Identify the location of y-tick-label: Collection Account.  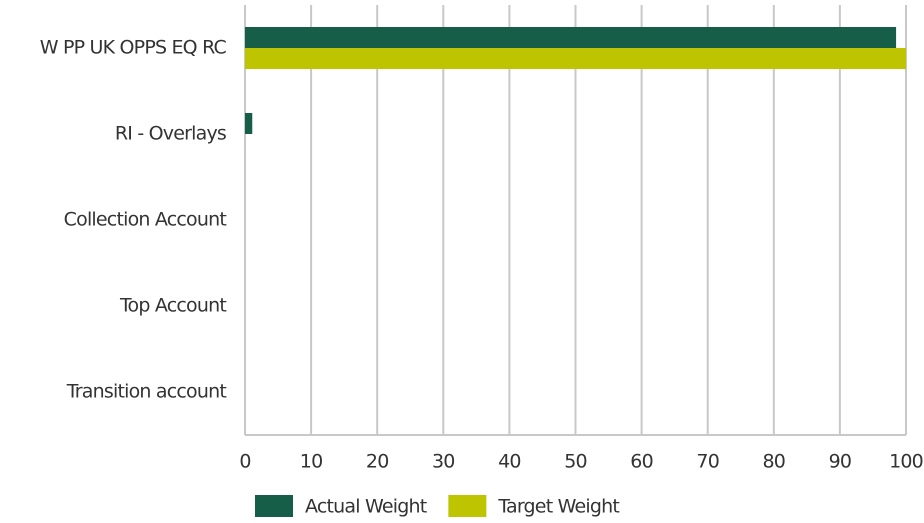
(145, 220).